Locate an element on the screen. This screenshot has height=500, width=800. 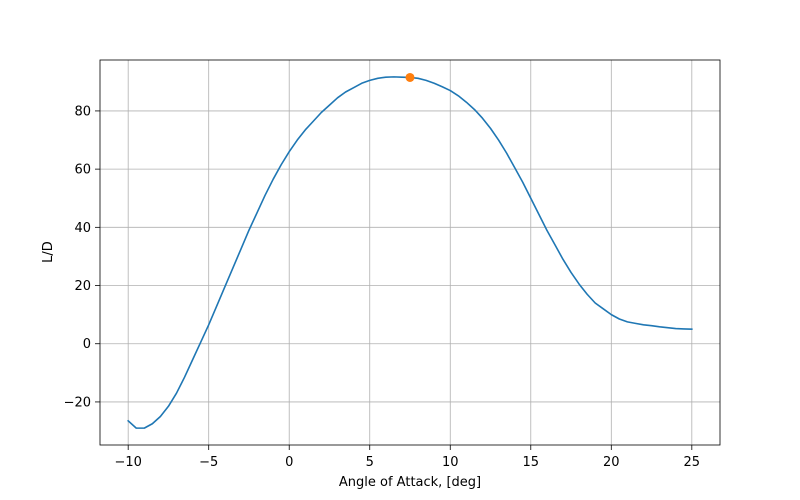
max-ld-point is located at coordinates (410, 77).